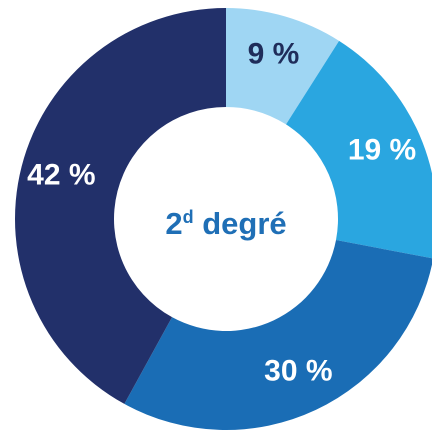 Image resolution: width=432 pixels, height=438 pixels. What do you see at coordinates (274, 54) in the screenshot?
I see `slice-label-9: 9 %` at bounding box center [274, 54].